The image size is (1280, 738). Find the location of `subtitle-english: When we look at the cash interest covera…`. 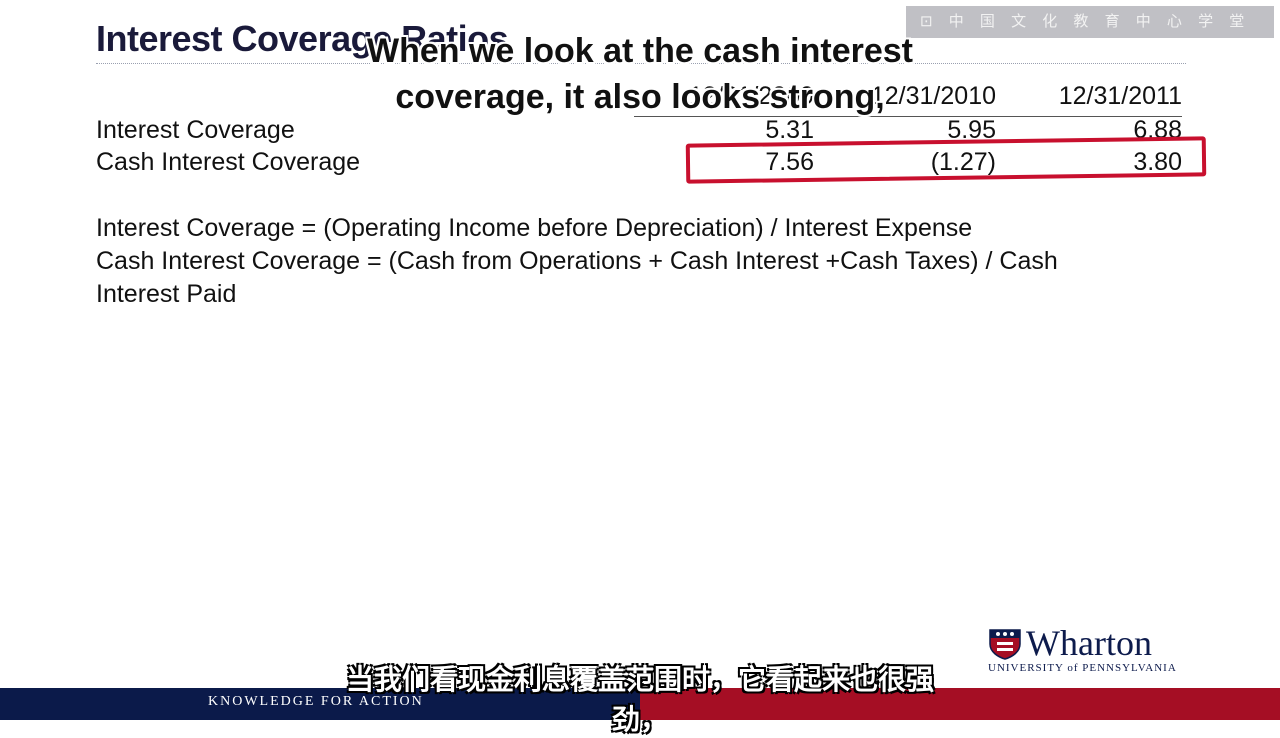

subtitle-english: When we look at the cash interest covera… is located at coordinates (639, 74).